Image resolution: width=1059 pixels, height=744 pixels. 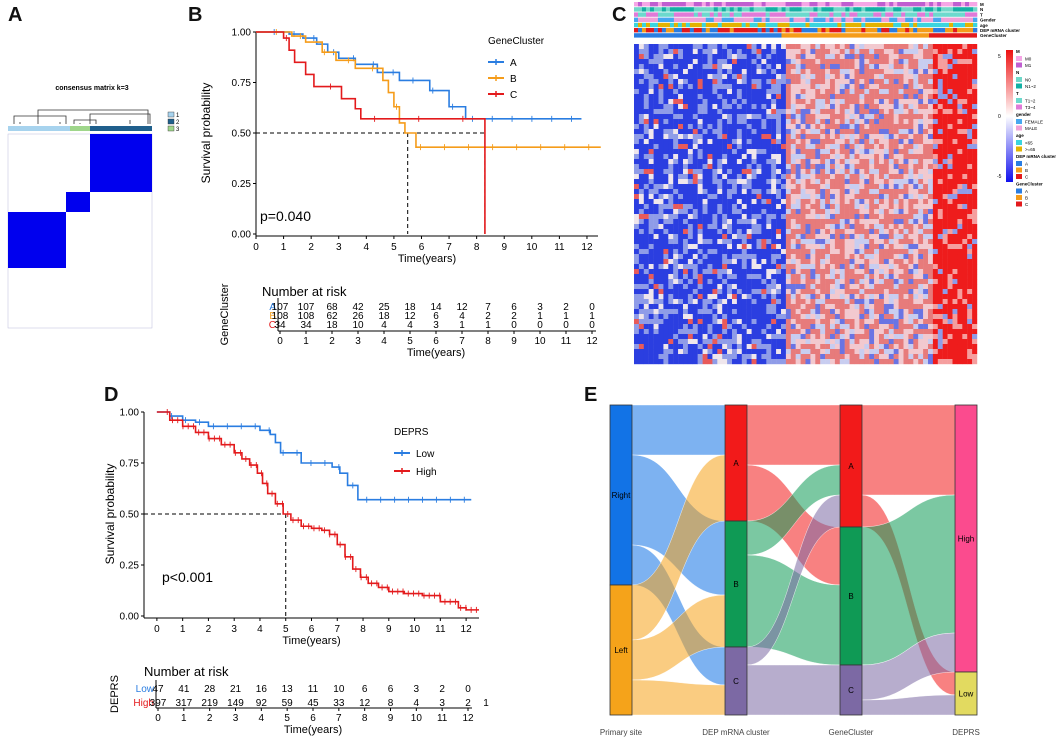 What do you see at coordinates (306, 341) in the screenshot?
I see `risk-tick-label: 1` at bounding box center [306, 341].